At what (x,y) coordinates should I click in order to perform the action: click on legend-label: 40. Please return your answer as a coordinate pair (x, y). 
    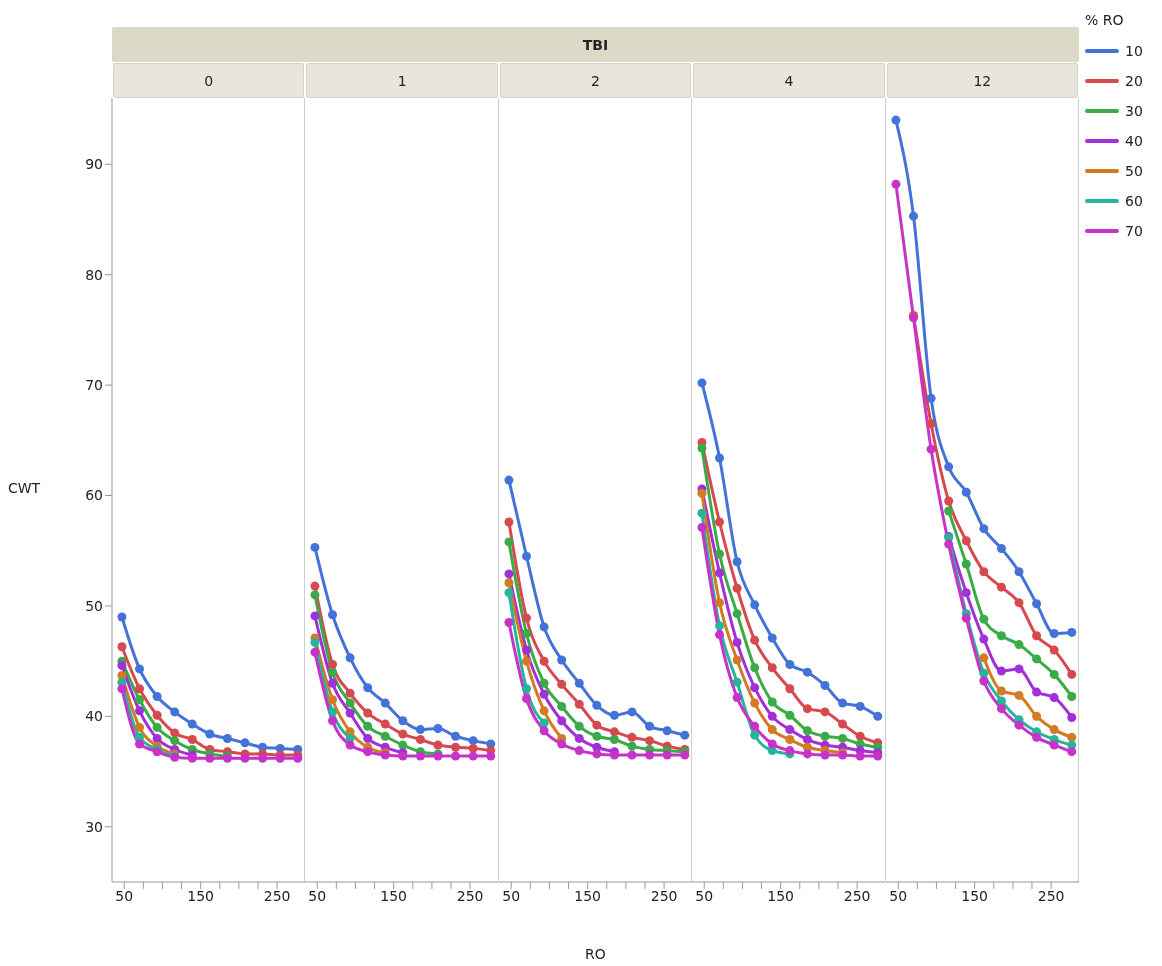
    Looking at the image, I should click on (1133, 141).